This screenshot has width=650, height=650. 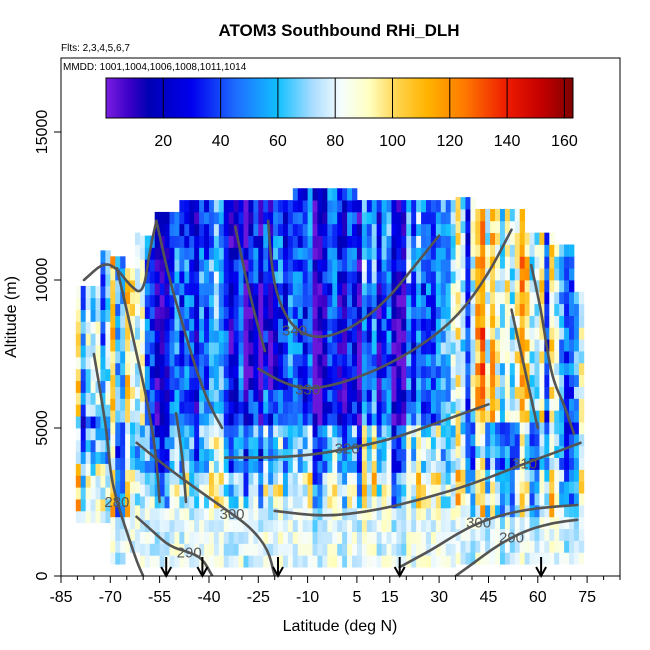 I want to click on x-tick-label: -85, so click(x=60, y=597).